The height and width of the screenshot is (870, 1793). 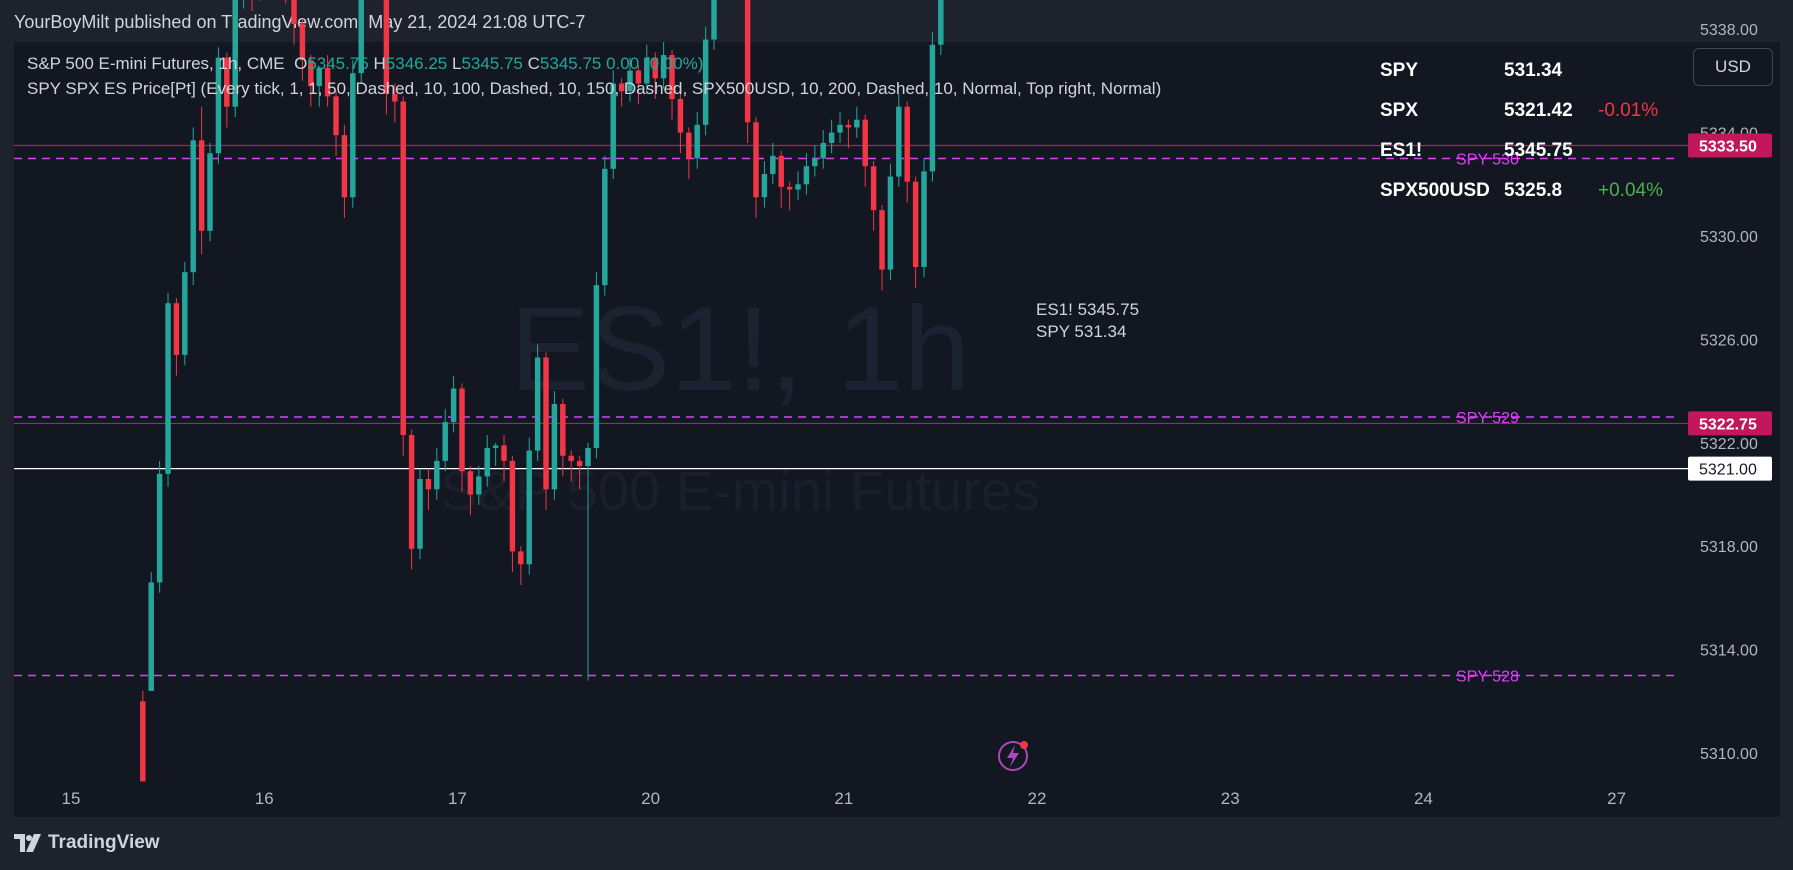 What do you see at coordinates (740, 490) in the screenshot?
I see `watermark-description: S&P 500 E-mini Futures` at bounding box center [740, 490].